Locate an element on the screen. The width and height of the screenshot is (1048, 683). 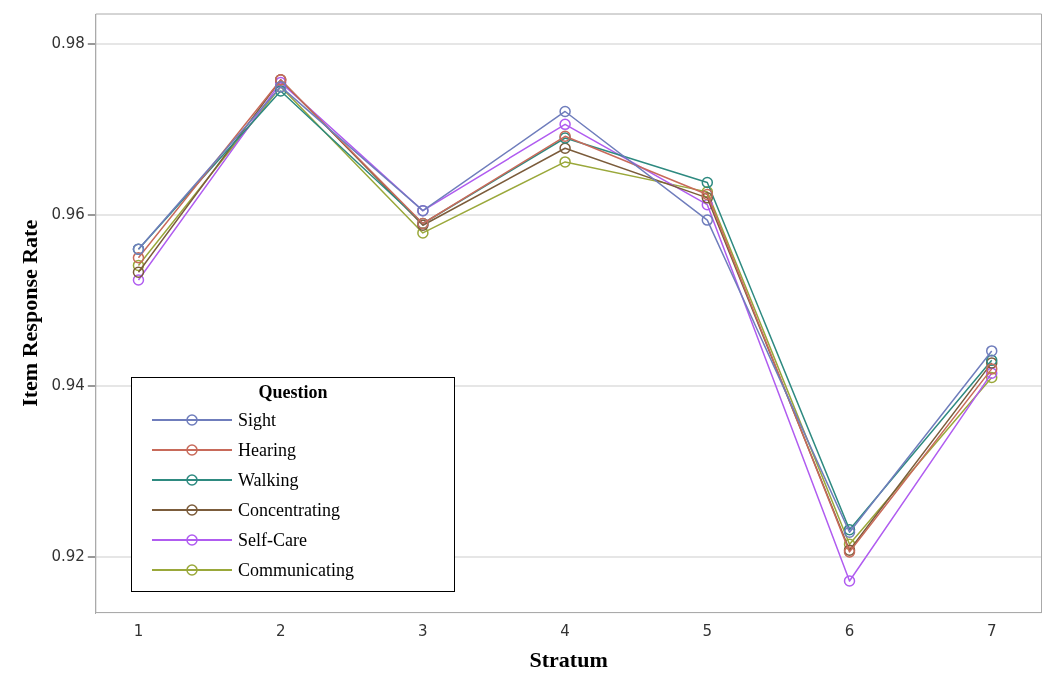
y-tick-label: 0.96 is located at coordinates (68, 213).